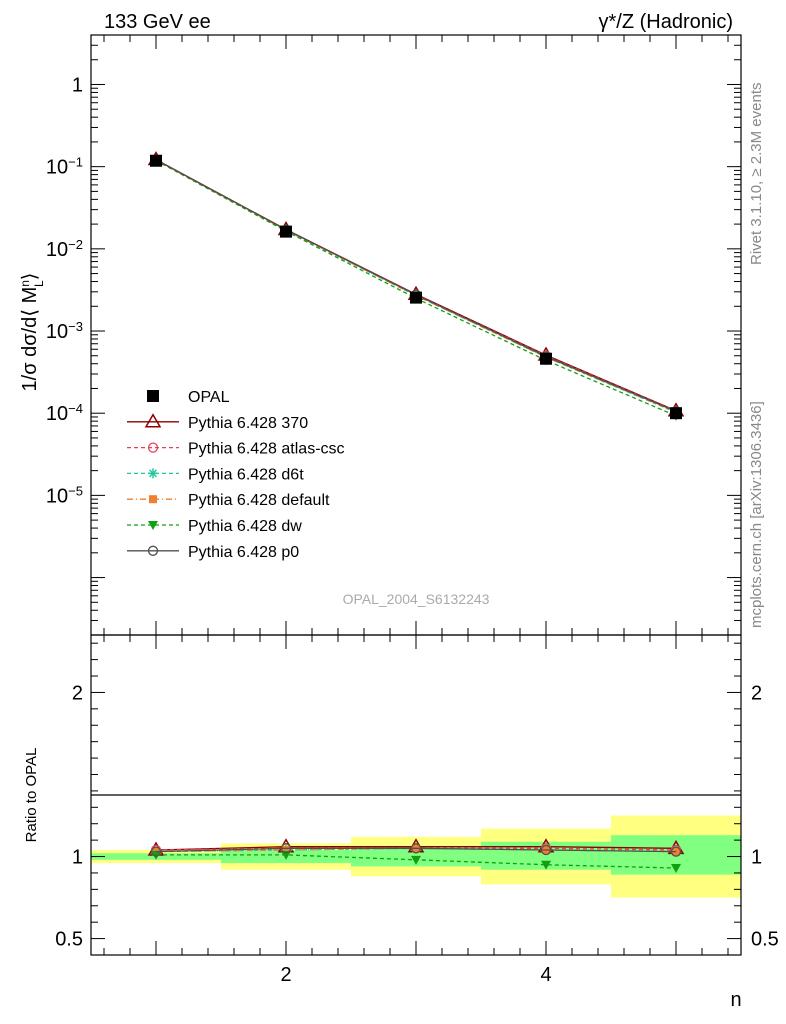 The width and height of the screenshot is (786, 1024). I want to click on legend-entry: Pythia 6.428 atlas-csc, so click(236, 449).